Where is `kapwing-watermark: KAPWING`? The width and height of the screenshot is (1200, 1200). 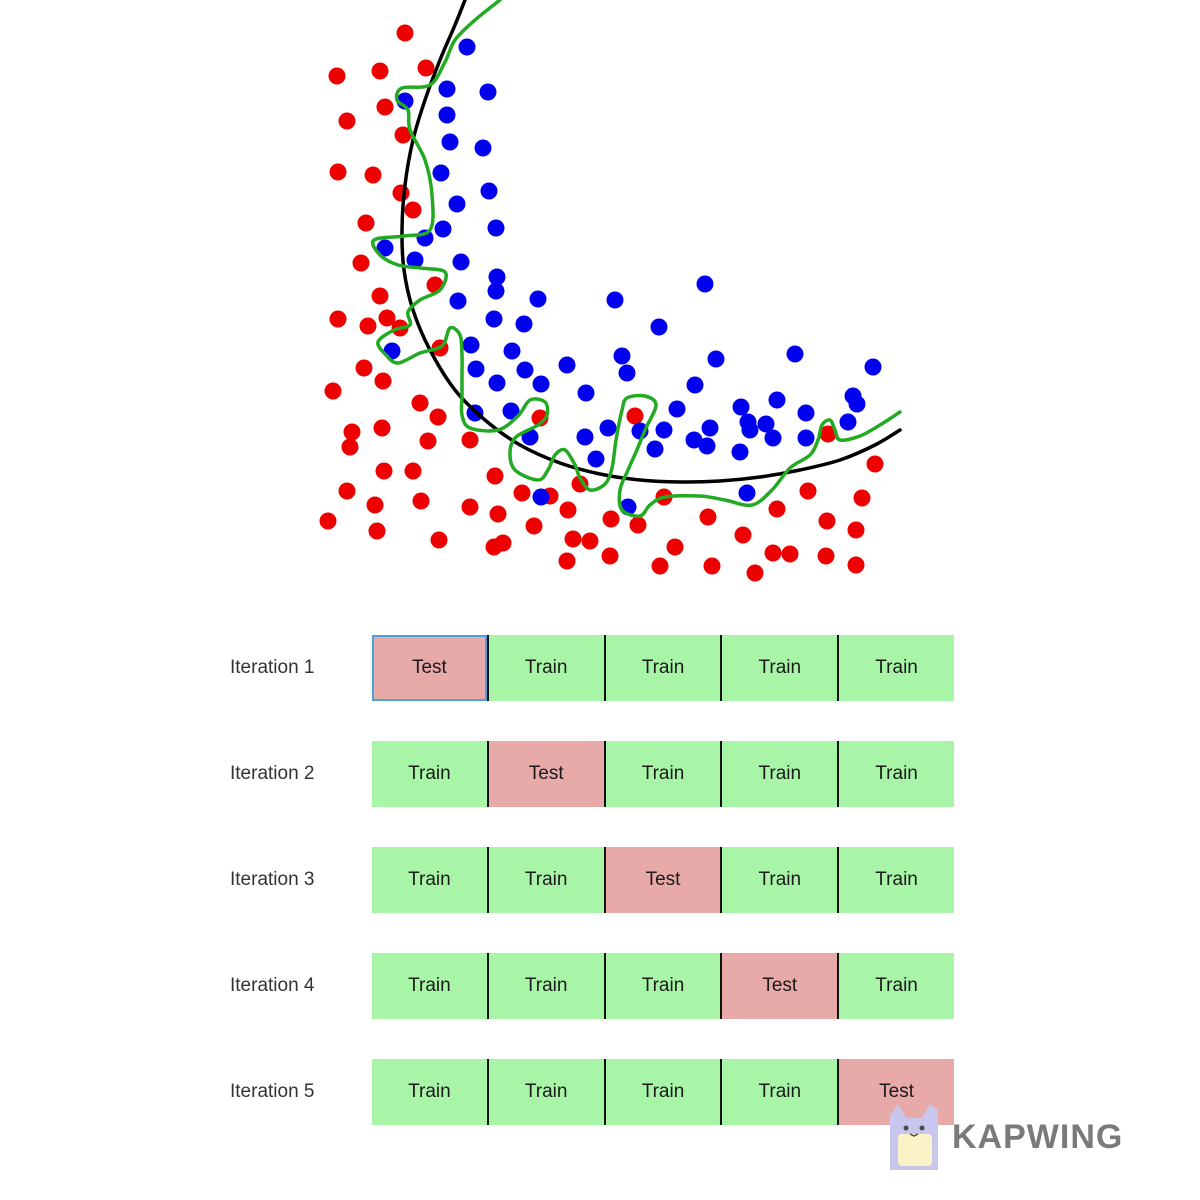
kapwing-watermark: KAPWING is located at coordinates (1021, 1134).